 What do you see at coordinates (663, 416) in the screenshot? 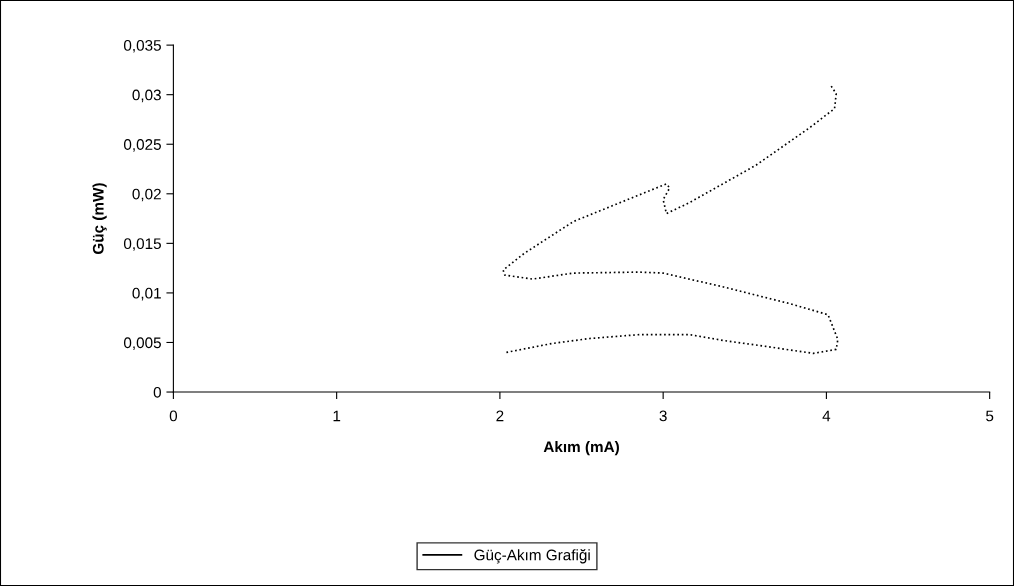
I see `x-tick-label: 3` at bounding box center [663, 416].